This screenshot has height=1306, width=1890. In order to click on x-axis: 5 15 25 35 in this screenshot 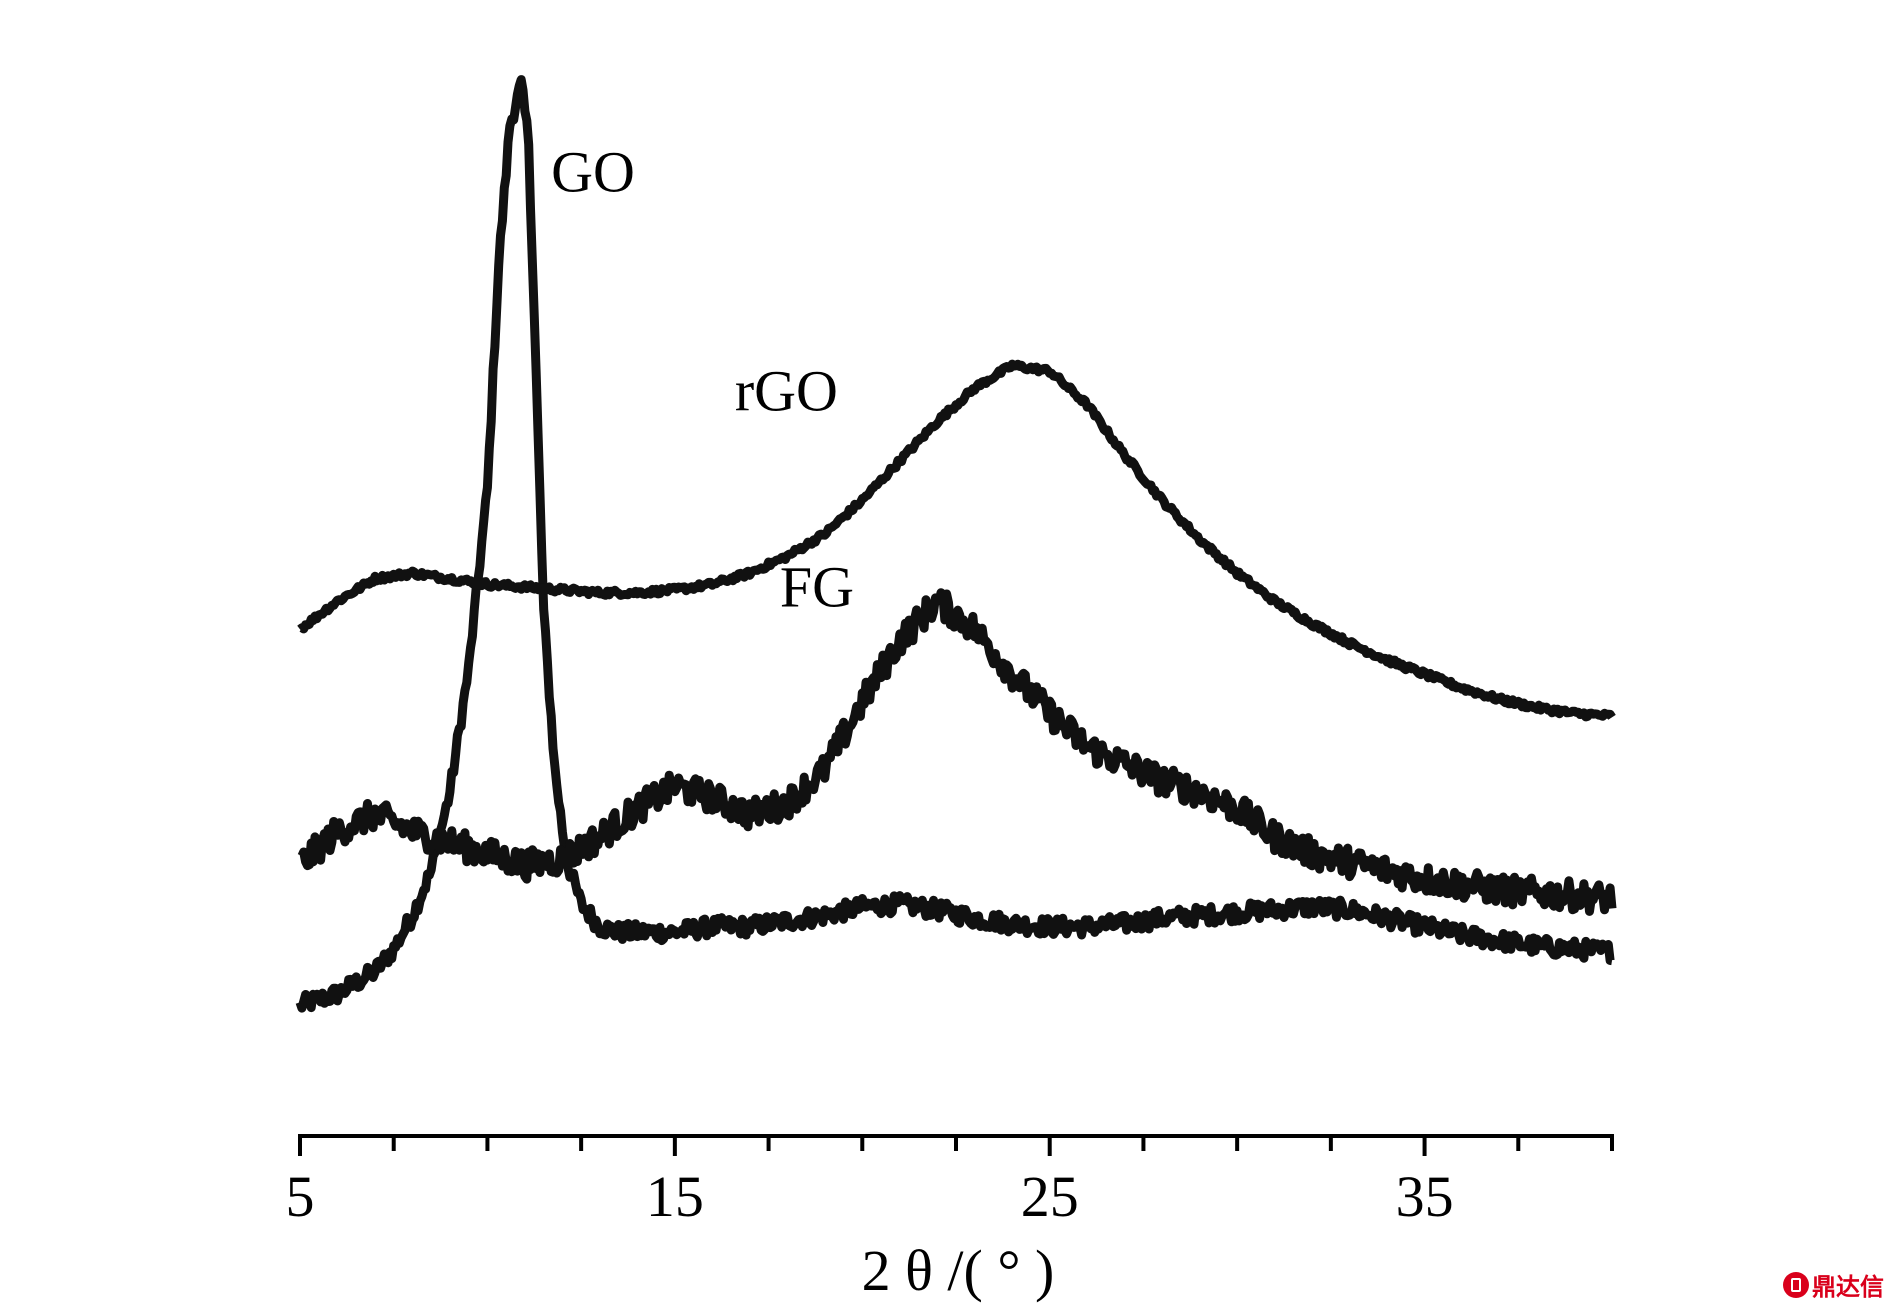, I will do `click(950, 1181)`.